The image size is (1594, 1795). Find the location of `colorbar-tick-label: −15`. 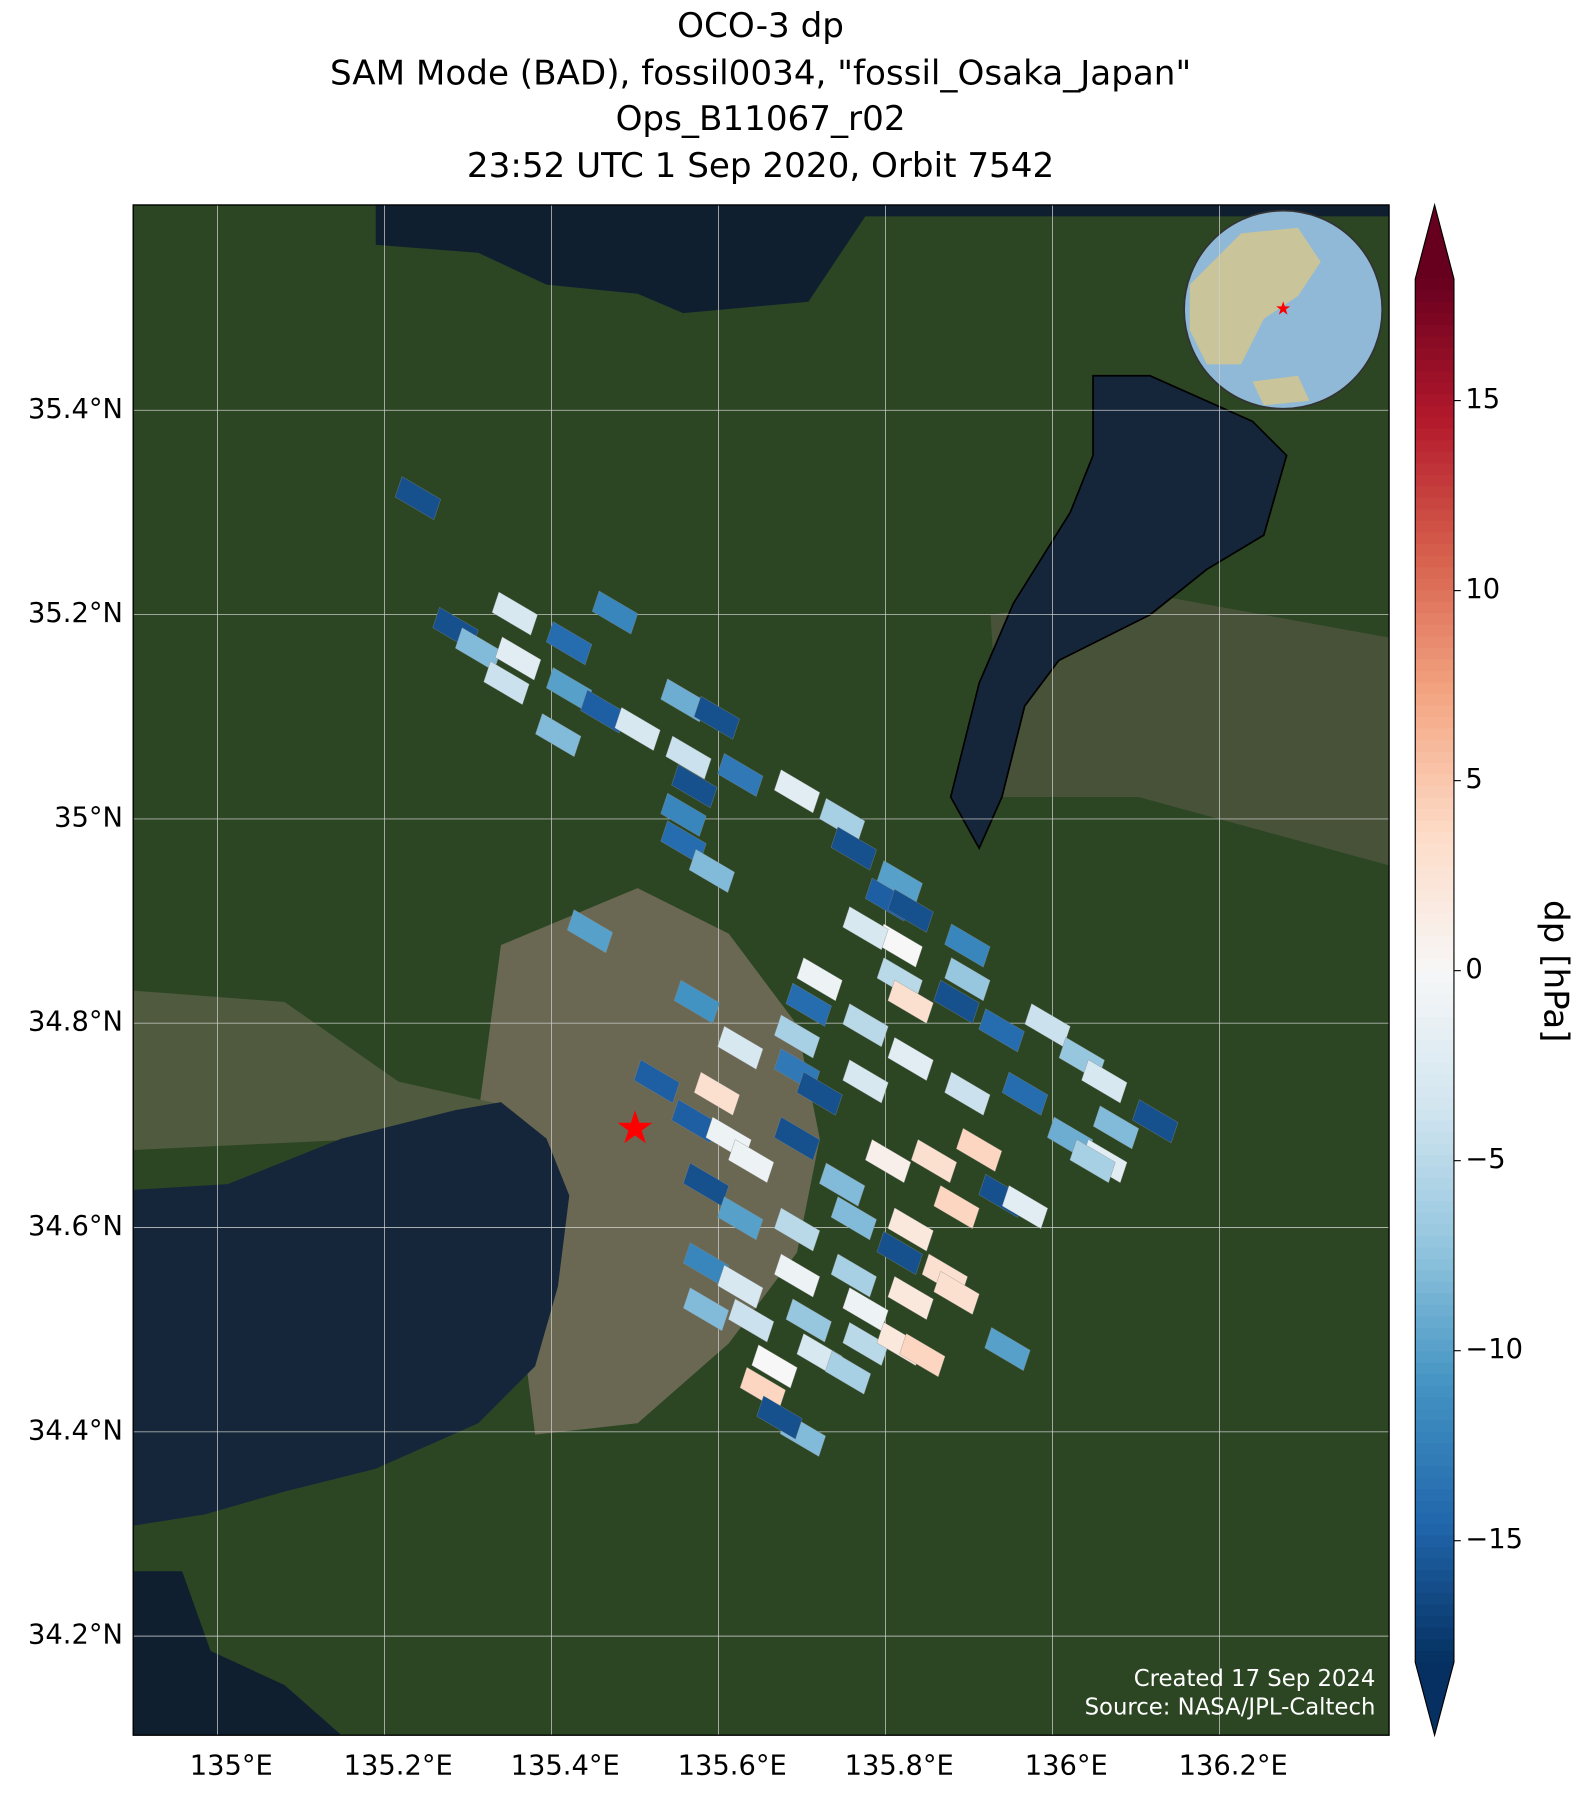

colorbar-tick-label: −15 is located at coordinates (1494, 1539).